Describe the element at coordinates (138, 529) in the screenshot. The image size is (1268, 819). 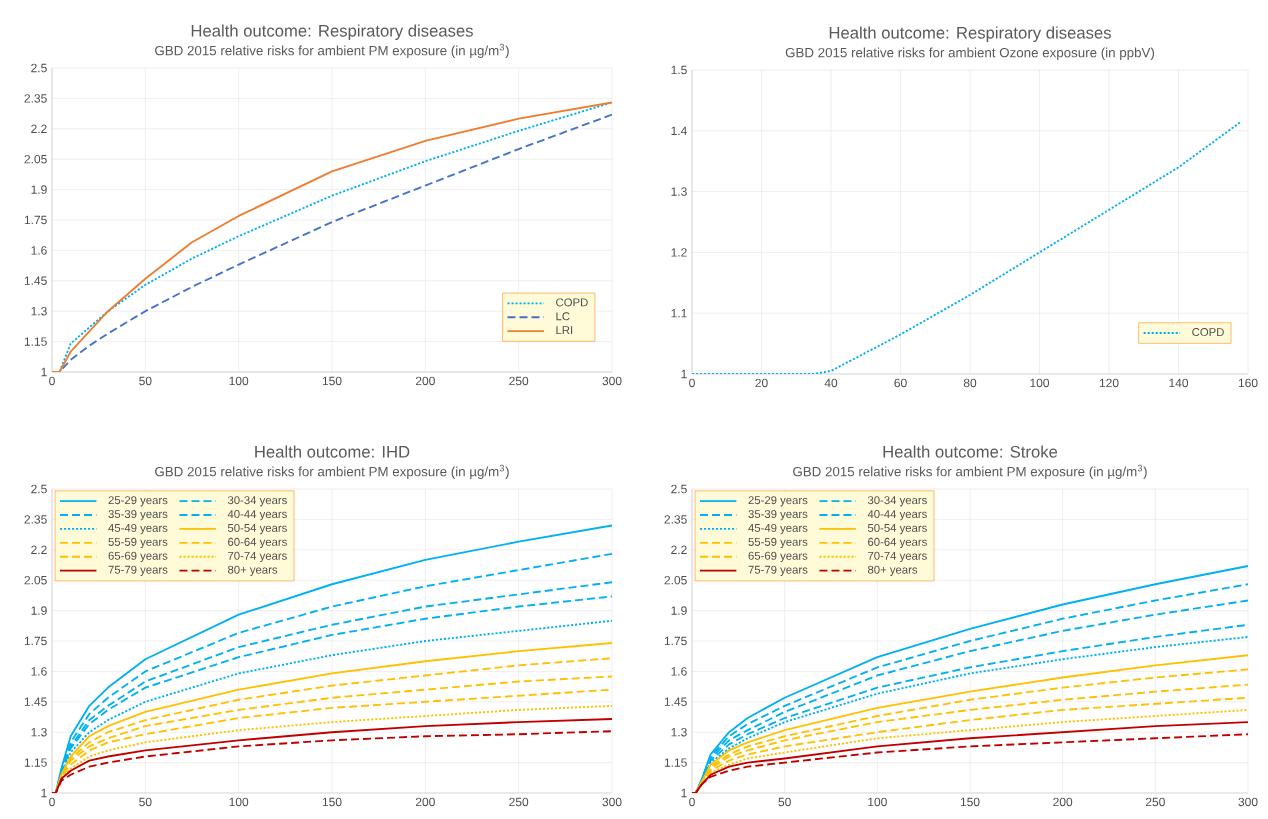
I see `legend-label: 45-49 years` at that location.